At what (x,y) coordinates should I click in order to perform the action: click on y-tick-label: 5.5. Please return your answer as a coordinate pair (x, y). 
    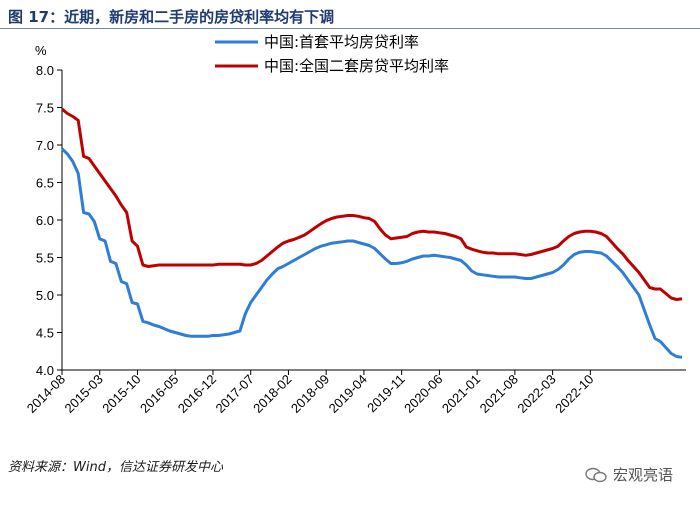
    Looking at the image, I should click on (45, 258).